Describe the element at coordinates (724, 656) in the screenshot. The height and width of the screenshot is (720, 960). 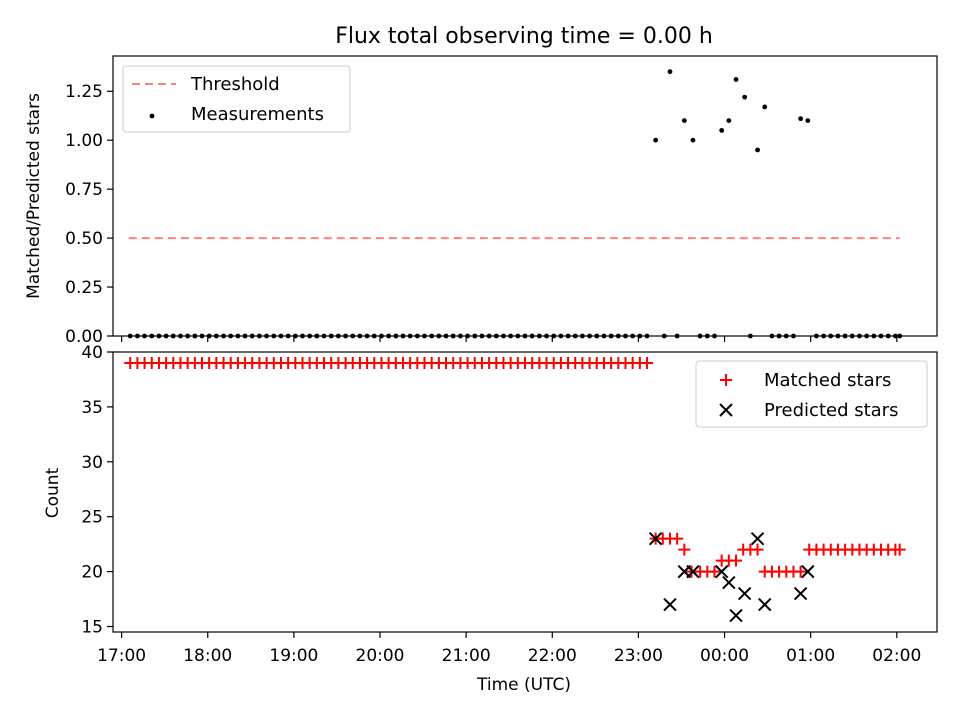
I see `time-x-tick-label: 00:00` at that location.